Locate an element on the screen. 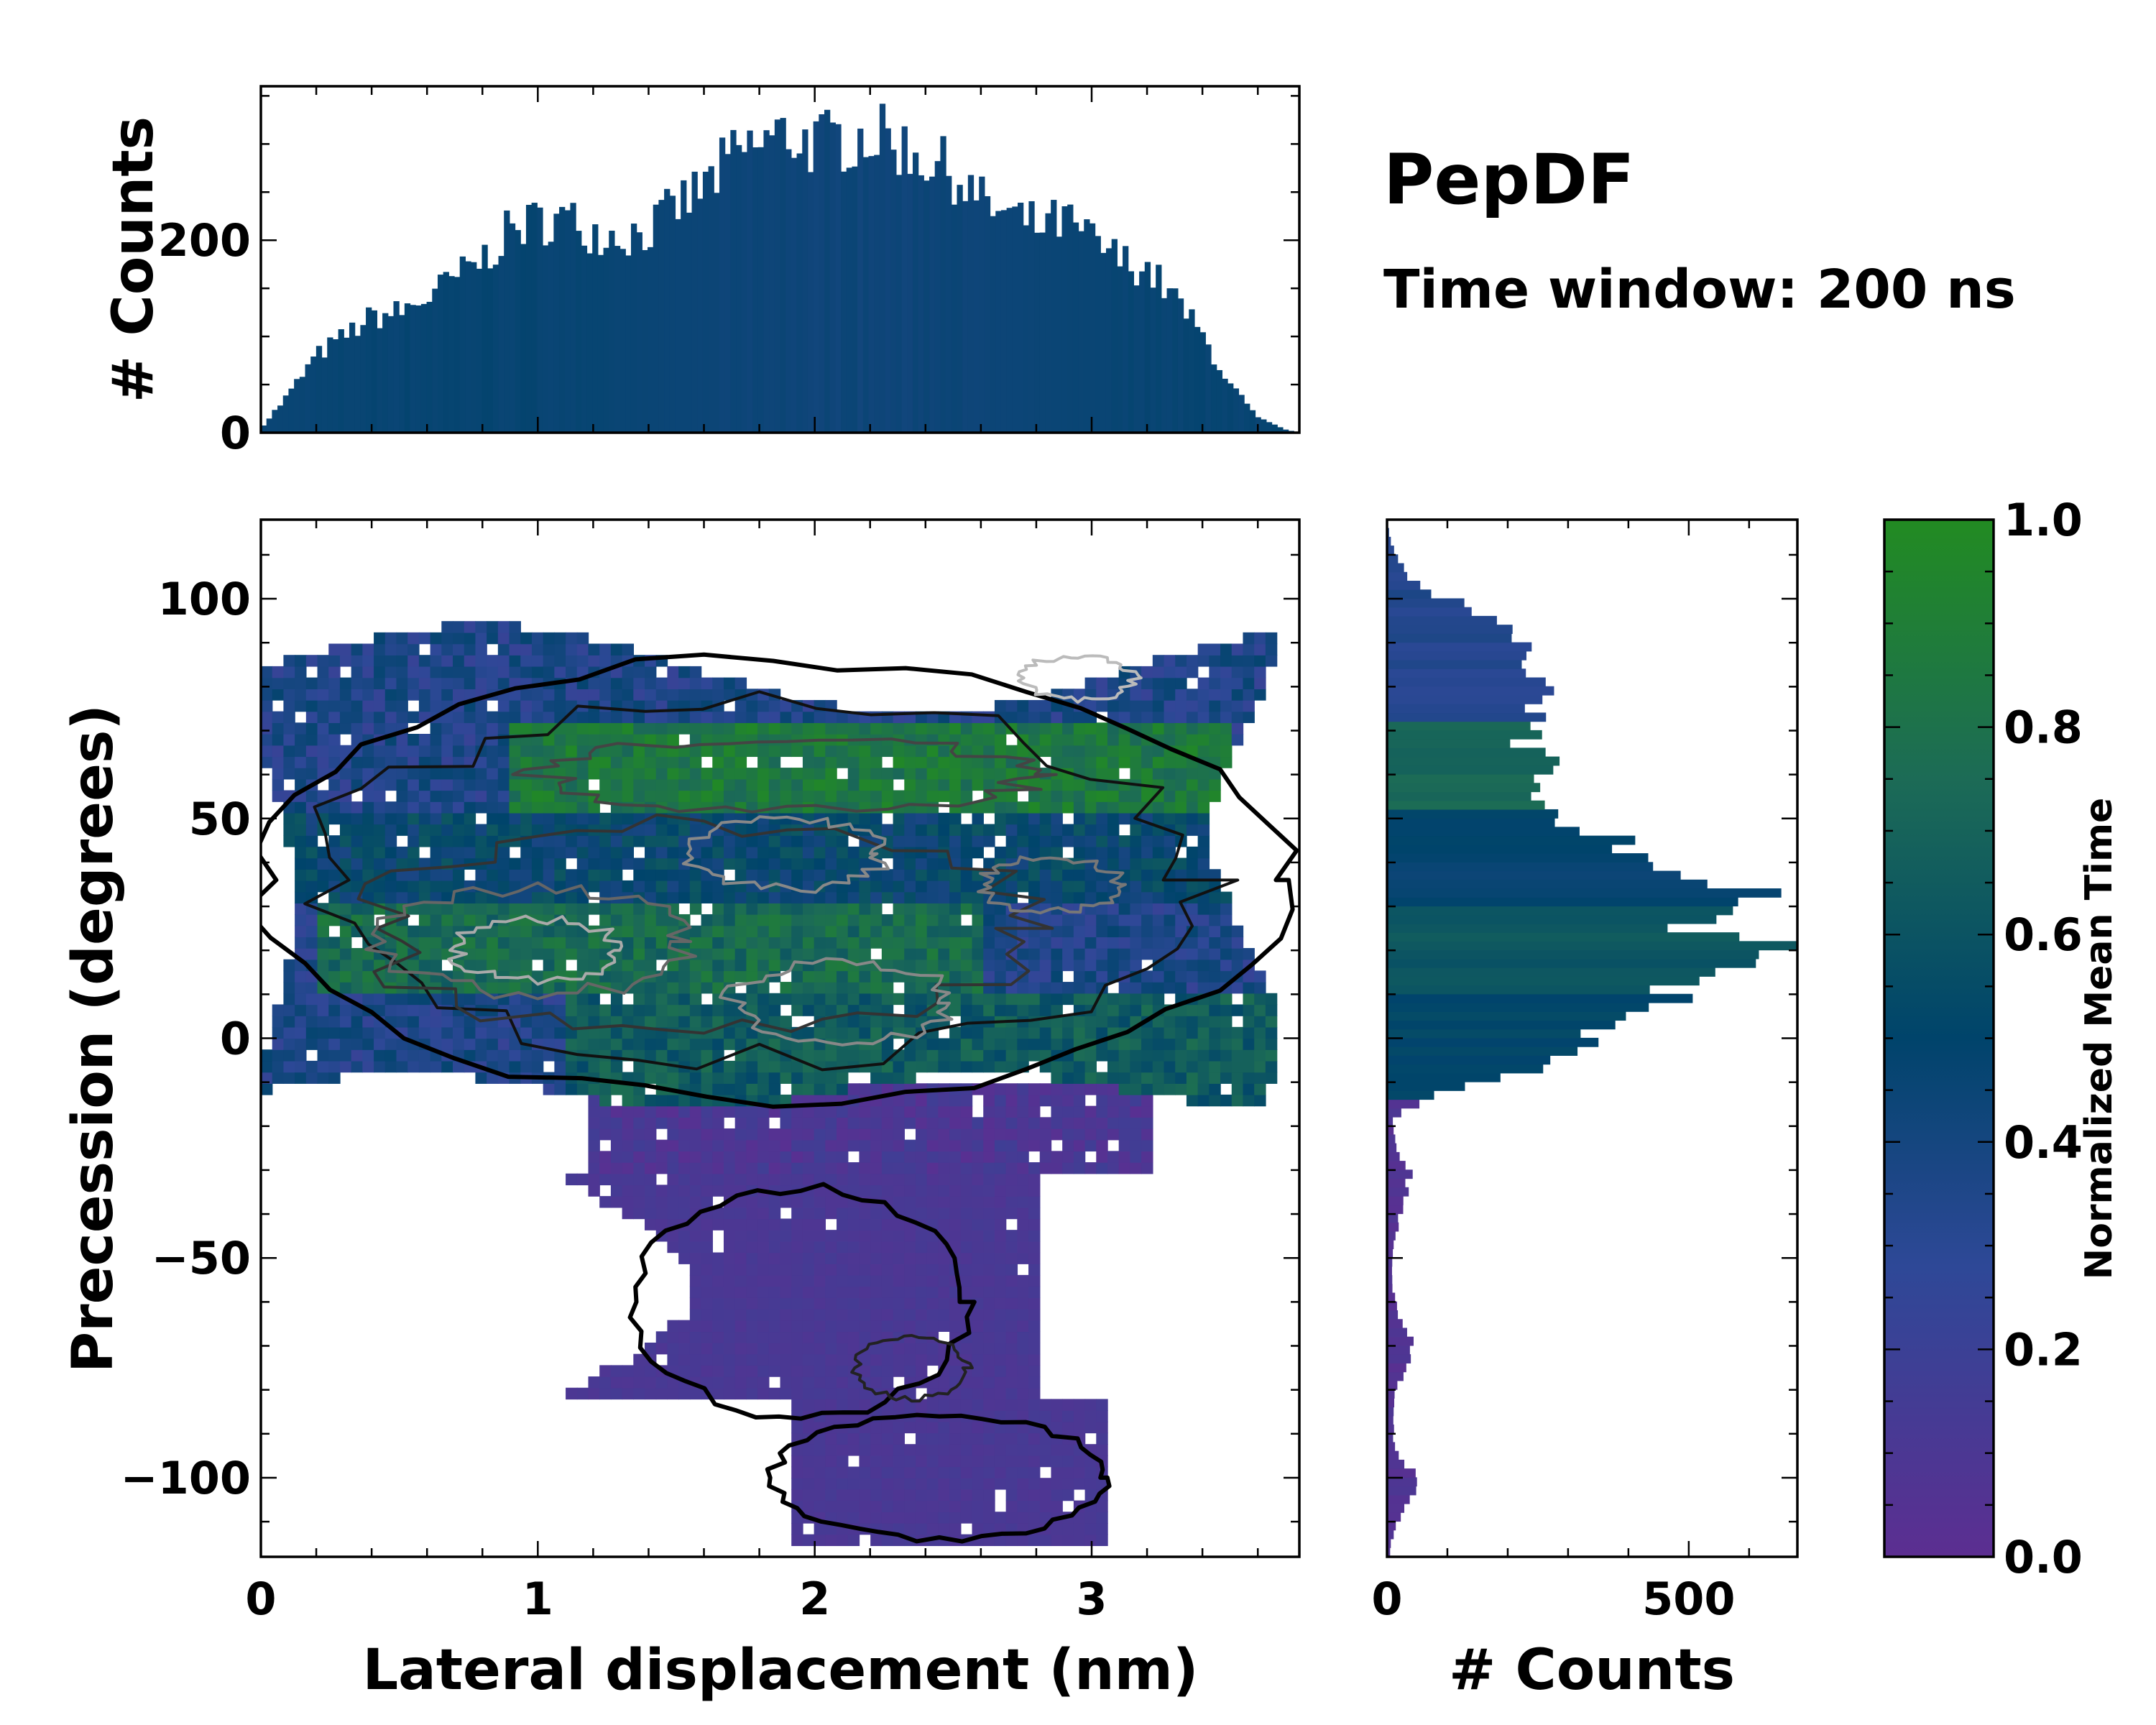 This screenshot has height=1725, width=2156. main-xtick-label: 2 is located at coordinates (814, 1599).